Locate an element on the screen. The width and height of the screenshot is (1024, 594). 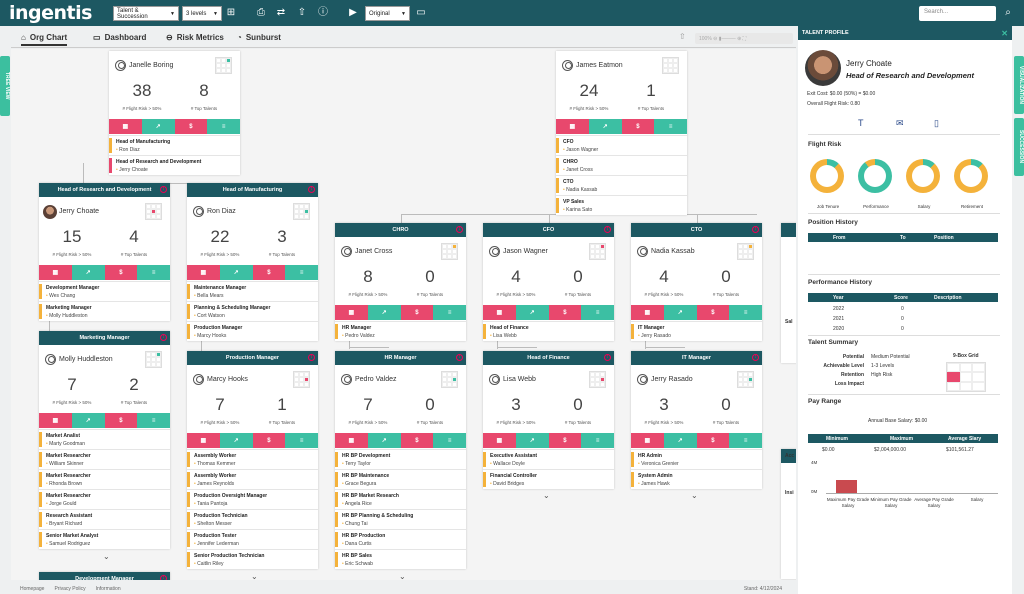
org-card-partial: Acc is located at coordinates (788, 514).